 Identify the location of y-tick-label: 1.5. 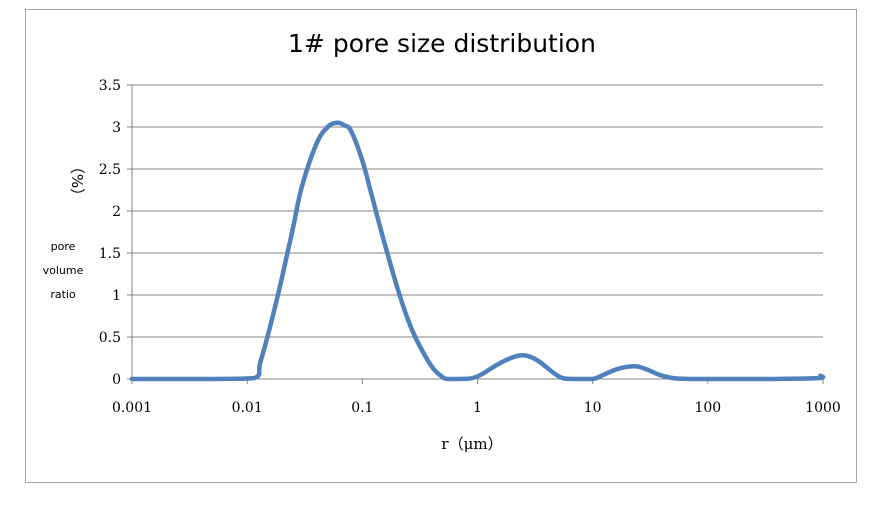
(110, 254).